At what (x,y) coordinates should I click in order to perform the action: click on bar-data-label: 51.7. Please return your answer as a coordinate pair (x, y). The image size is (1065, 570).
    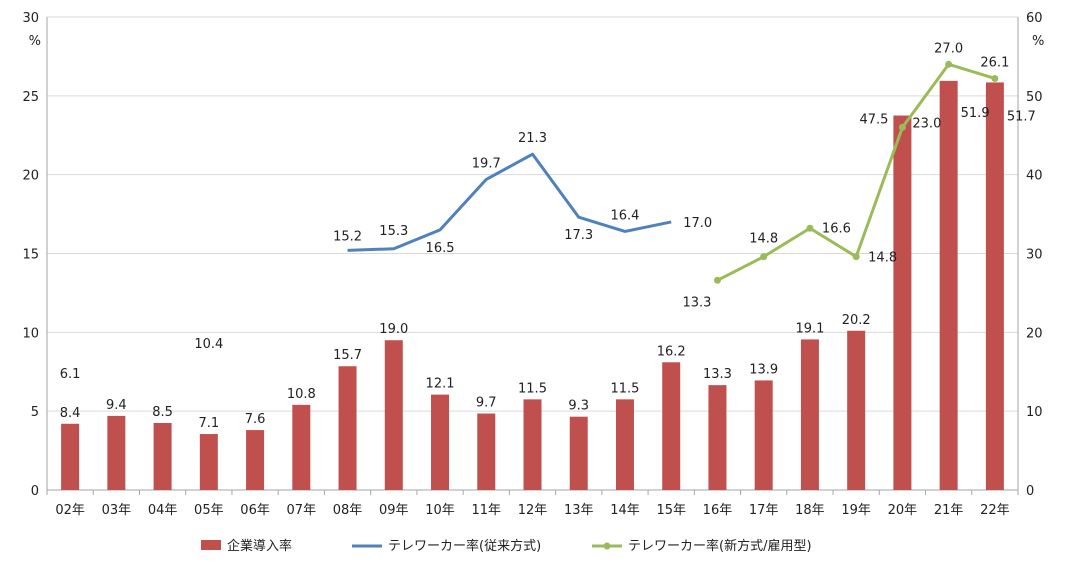
    Looking at the image, I should click on (1021, 116).